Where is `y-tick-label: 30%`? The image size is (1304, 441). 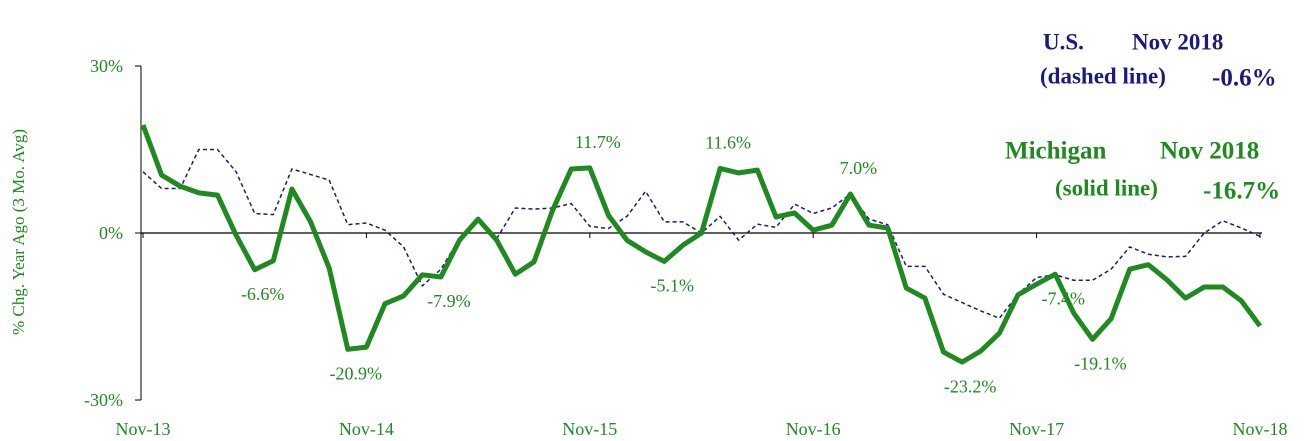
y-tick-label: 30% is located at coordinates (106, 66).